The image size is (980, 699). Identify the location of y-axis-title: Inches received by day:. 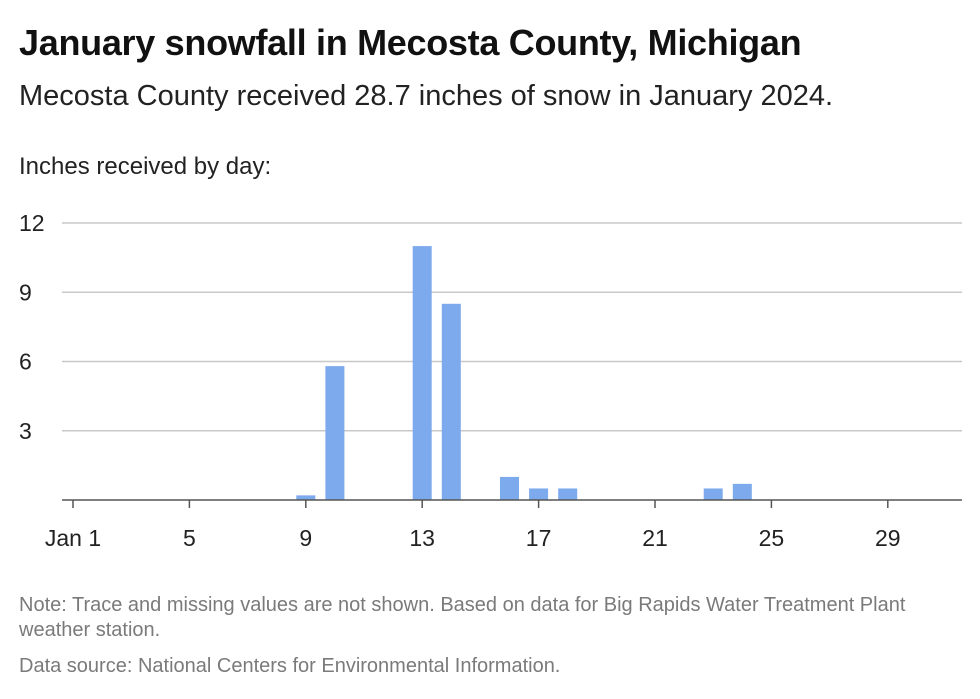
(145, 166).